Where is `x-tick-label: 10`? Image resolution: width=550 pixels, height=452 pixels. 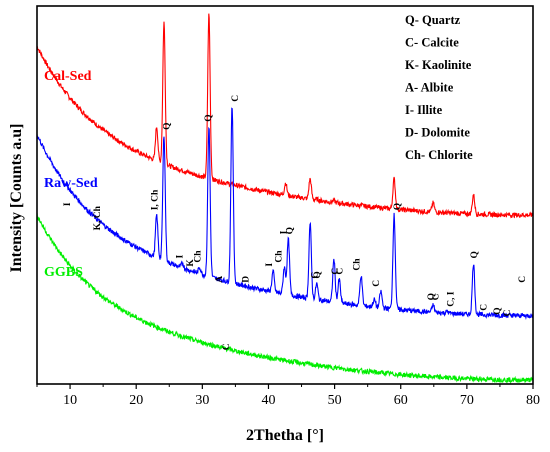 x-tick-label: 10 is located at coordinates (70, 400).